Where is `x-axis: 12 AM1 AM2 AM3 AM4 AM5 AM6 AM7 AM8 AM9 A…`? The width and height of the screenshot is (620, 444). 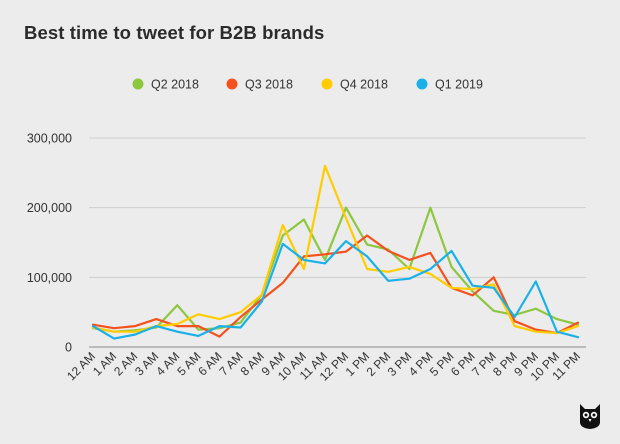
x-axis: 12 AM1 AM2 AM3 AM4 AM5 AM6 AM7 AM8 AM9 A… is located at coordinates (323, 366).